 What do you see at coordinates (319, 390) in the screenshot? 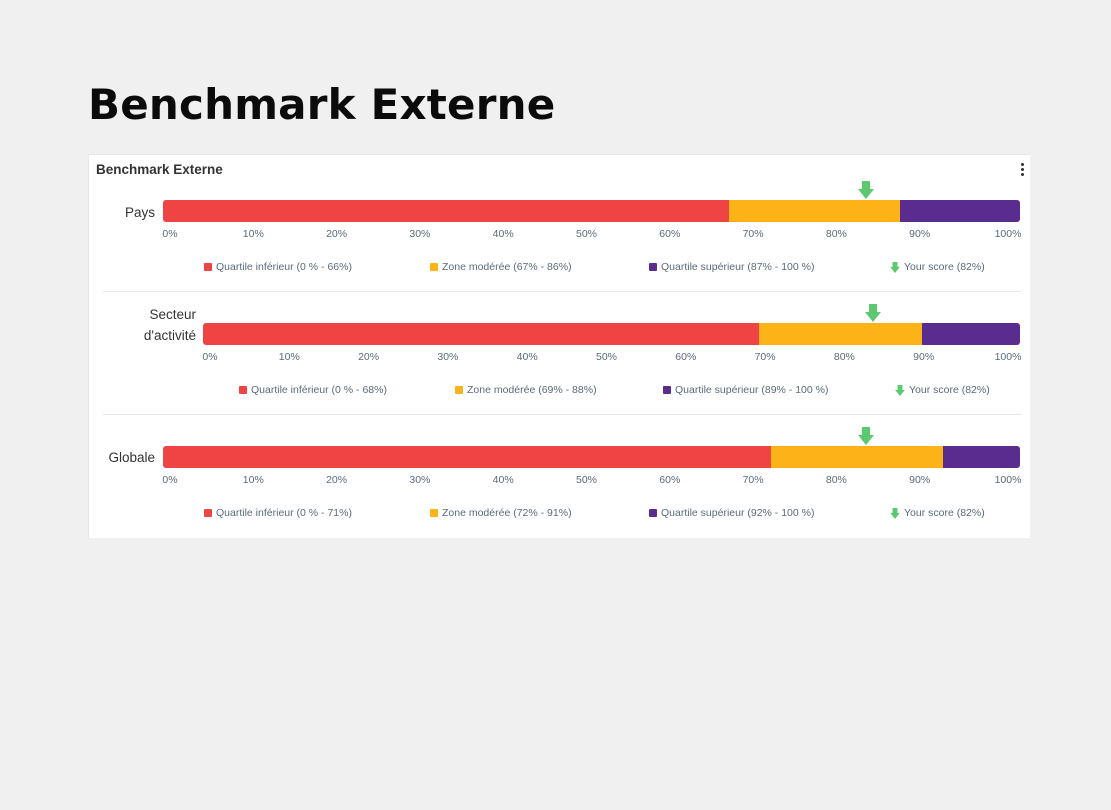
I see `legend-label: Quartile inférieur (0 % - 68%)` at bounding box center [319, 390].